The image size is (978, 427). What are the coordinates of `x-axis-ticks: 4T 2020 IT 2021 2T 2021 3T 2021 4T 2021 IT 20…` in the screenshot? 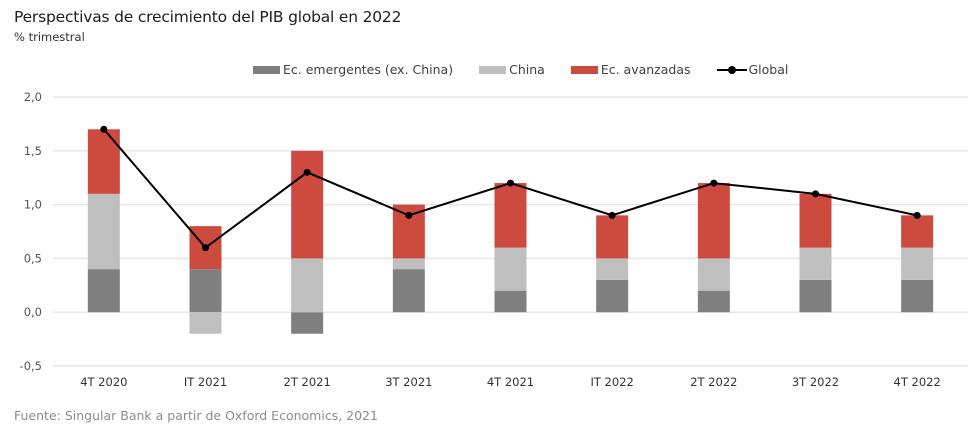 It's located at (510, 382).